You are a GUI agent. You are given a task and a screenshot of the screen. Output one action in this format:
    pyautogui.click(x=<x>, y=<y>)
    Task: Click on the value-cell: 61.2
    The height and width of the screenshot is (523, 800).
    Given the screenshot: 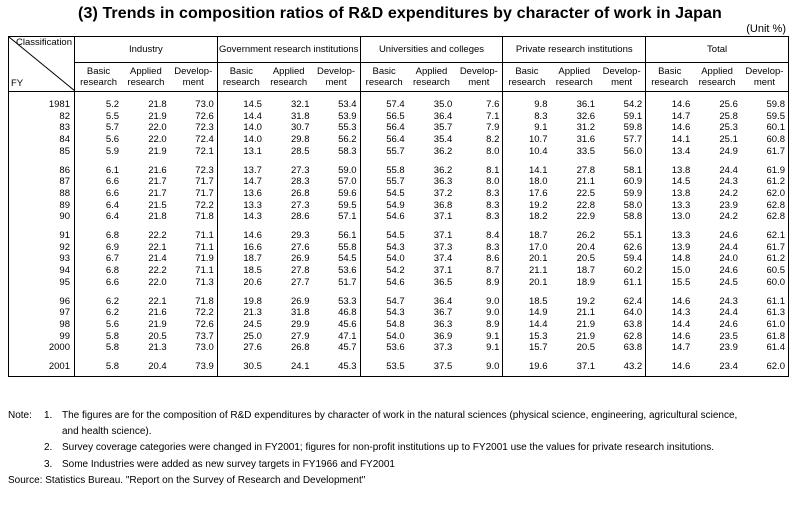 What is the action you would take?
    pyautogui.click(x=764, y=182)
    